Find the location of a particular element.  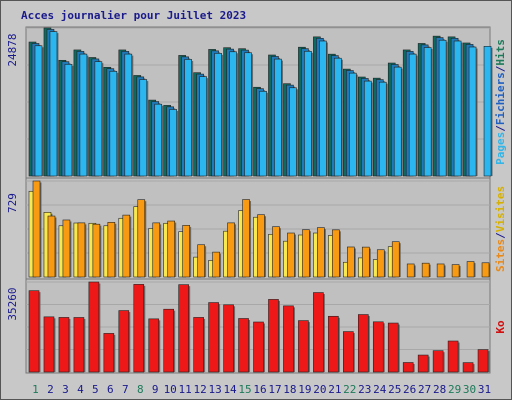

x-tick-label: 11 is located at coordinates (185, 389).